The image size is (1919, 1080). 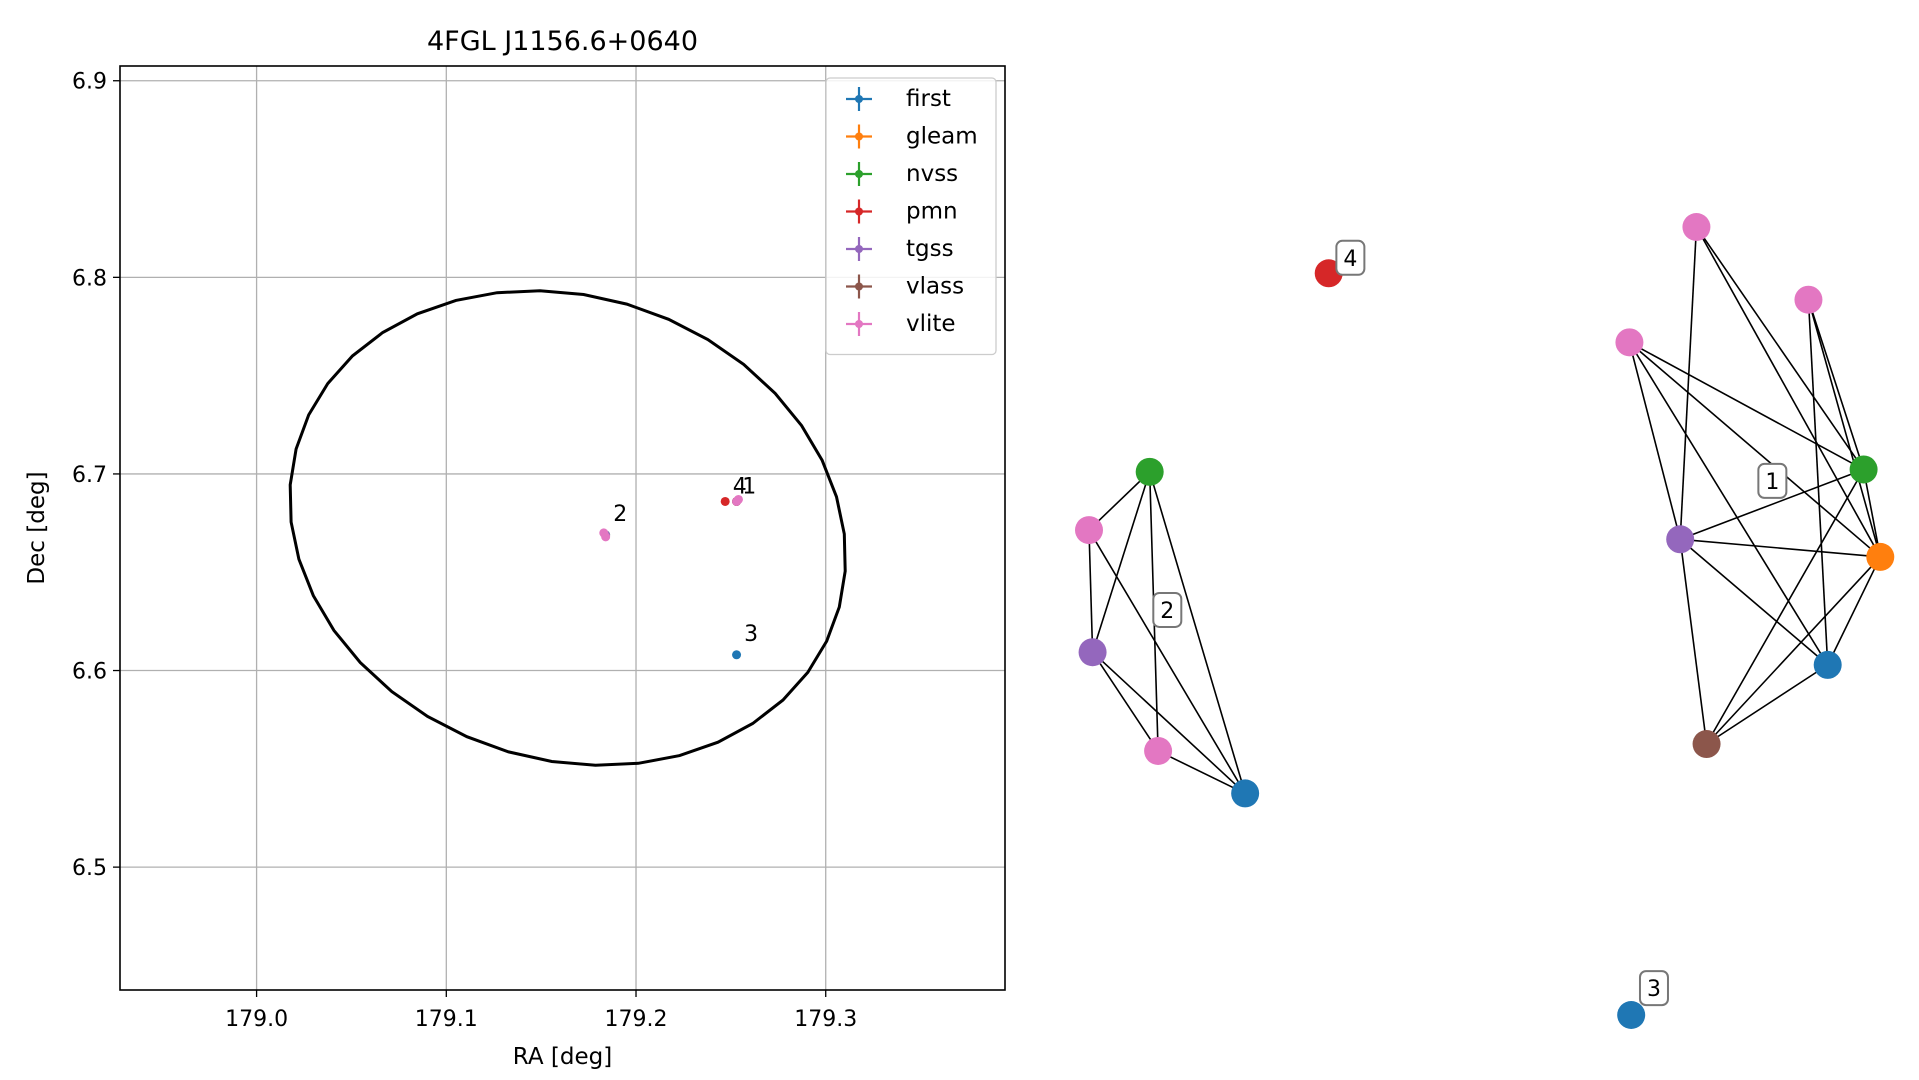 I want to click on group-label: 4, so click(x=1350, y=259).